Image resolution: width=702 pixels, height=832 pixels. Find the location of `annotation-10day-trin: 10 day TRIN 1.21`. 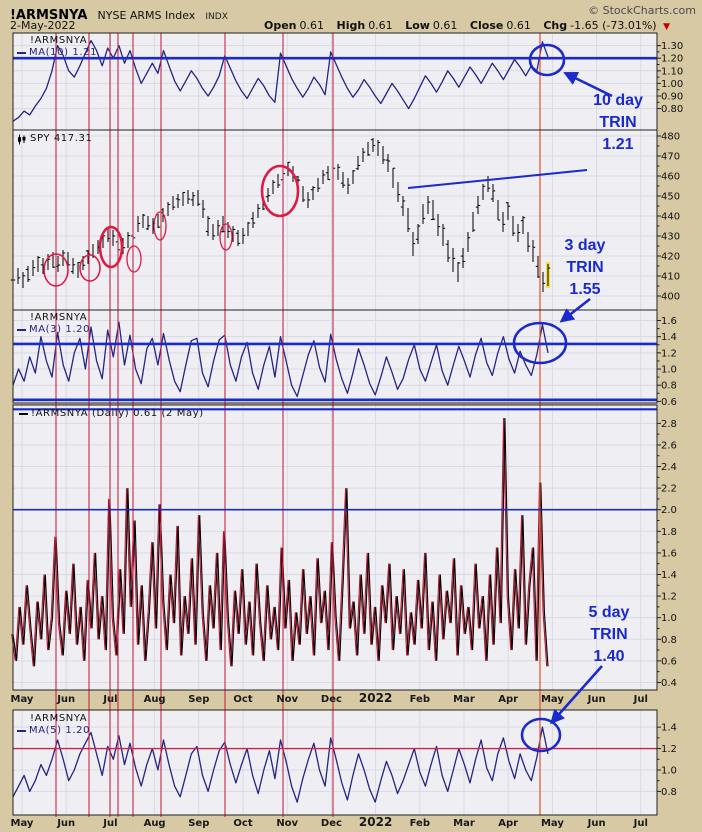

annotation-10day-trin: 10 day TRIN 1.21 is located at coordinates (618, 122).